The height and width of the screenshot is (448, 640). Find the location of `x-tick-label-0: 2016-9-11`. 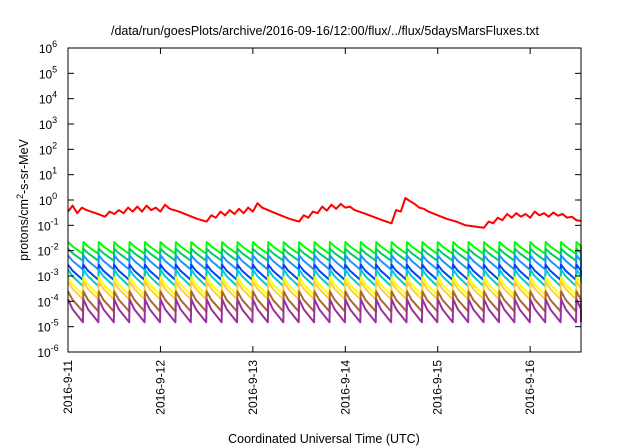

x-tick-label-0: 2016-9-11 is located at coordinates (68, 387).